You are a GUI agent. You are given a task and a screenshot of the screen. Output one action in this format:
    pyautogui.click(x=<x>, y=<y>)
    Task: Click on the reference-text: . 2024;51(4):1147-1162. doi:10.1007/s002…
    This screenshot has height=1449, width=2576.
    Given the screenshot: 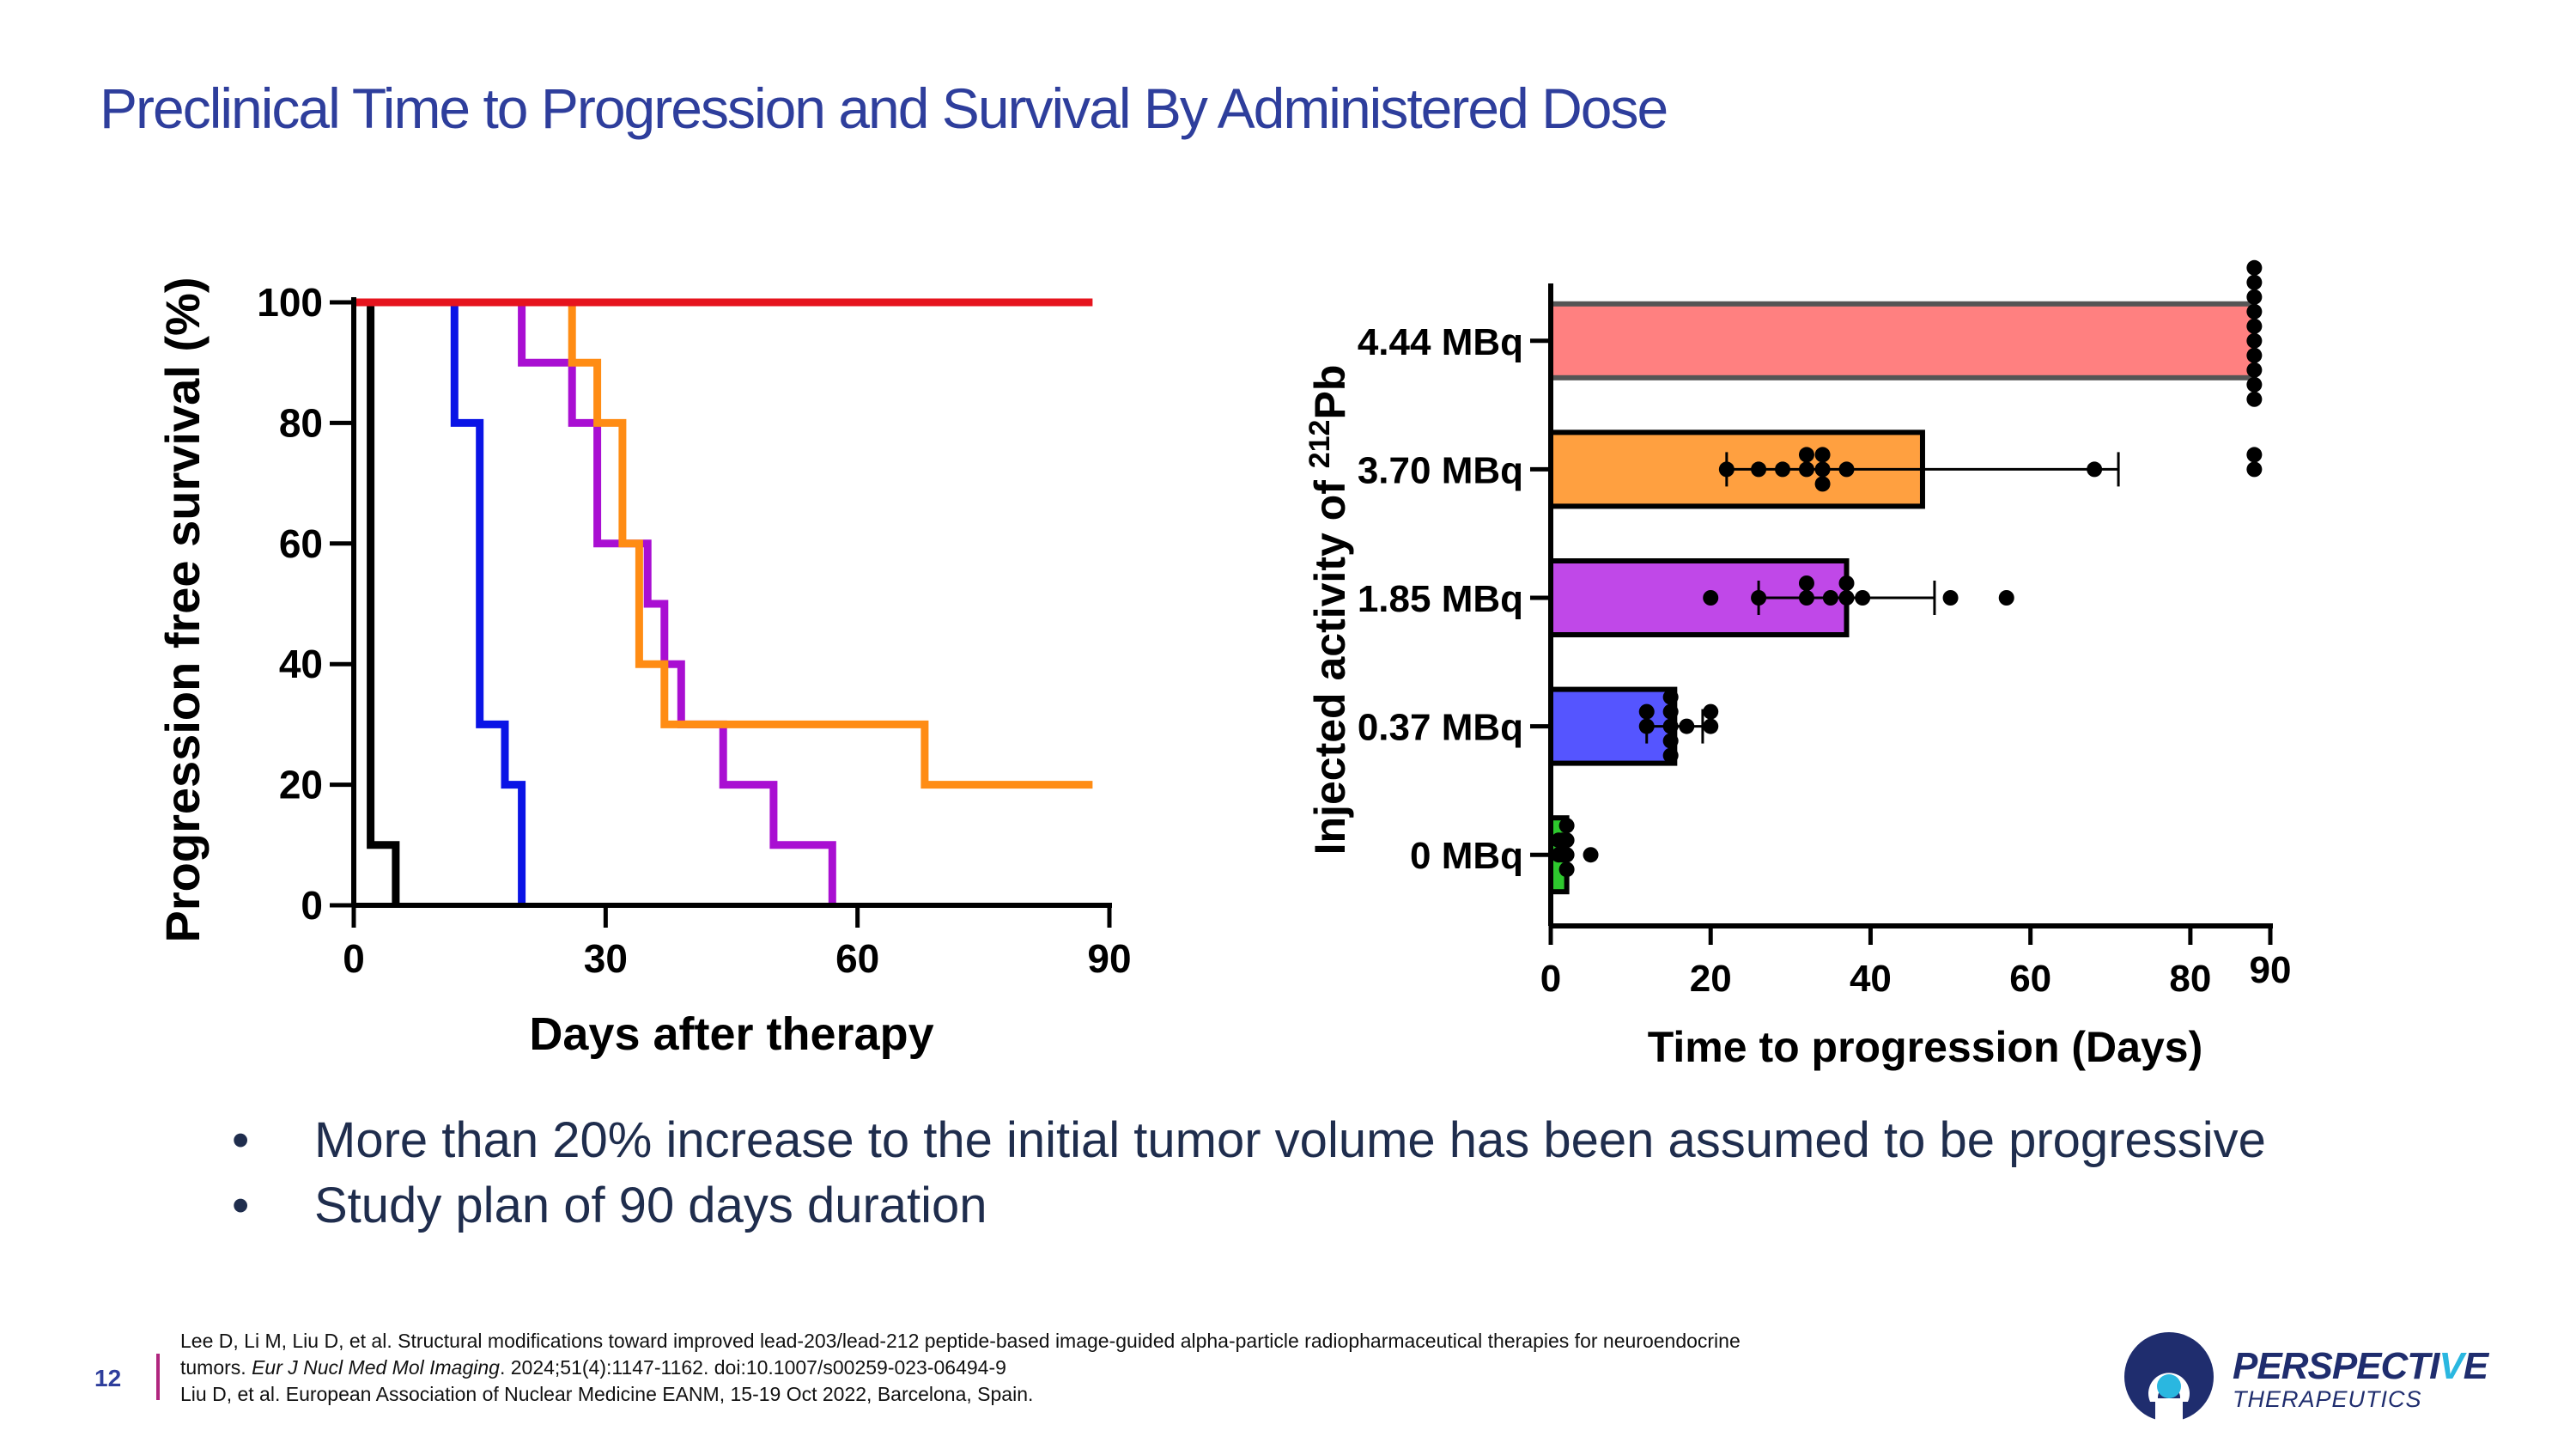 What is the action you would take?
    pyautogui.click(x=753, y=1367)
    